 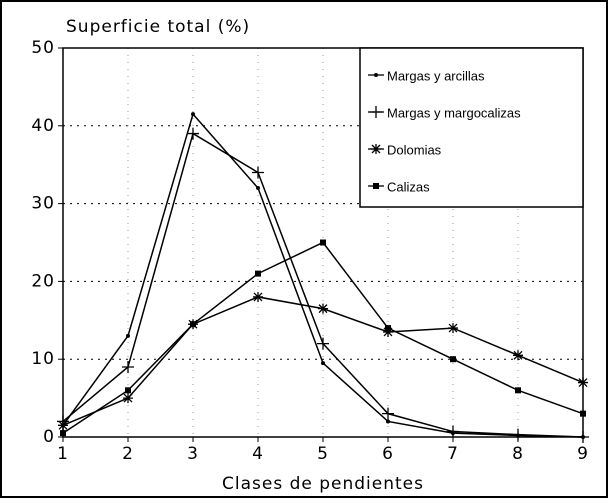 I want to click on x-tick-label: 2, so click(x=128, y=454).